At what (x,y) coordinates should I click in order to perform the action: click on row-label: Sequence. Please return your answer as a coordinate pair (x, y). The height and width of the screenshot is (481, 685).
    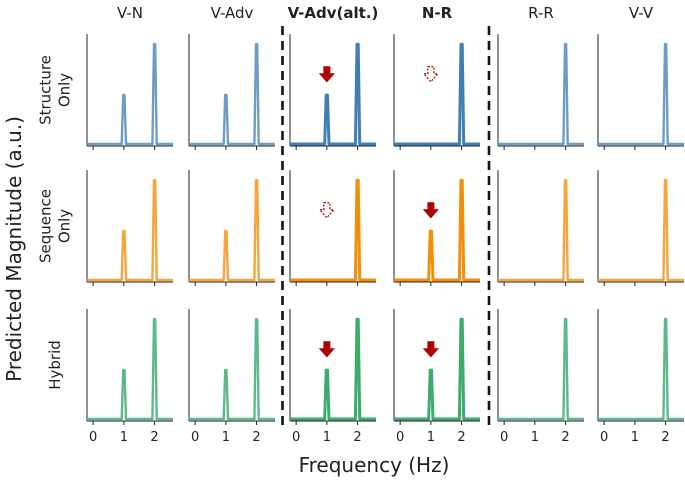
    Looking at the image, I should click on (46, 226).